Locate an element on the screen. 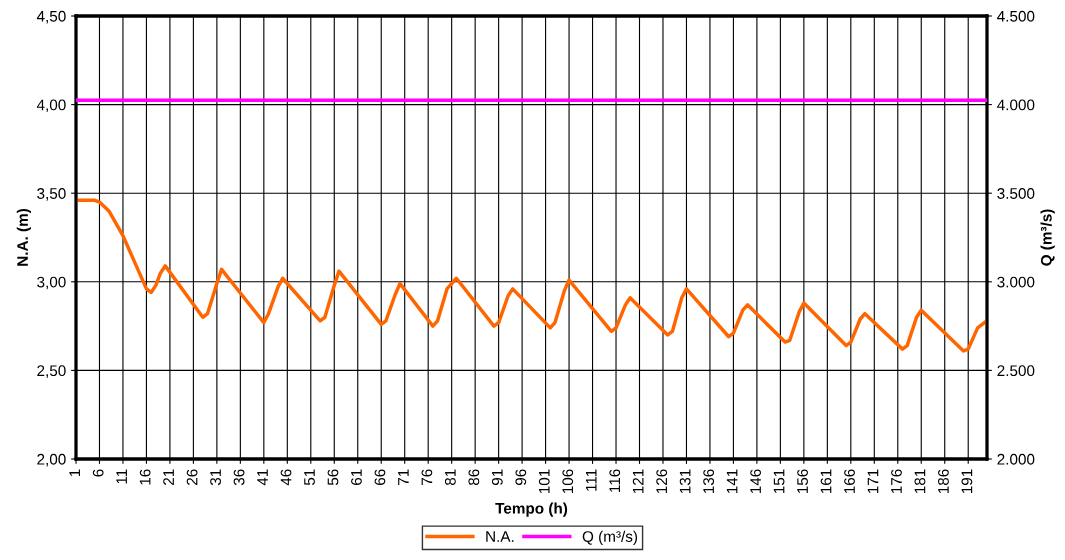 The width and height of the screenshot is (1065, 560). y2-tick-label: 2.000 is located at coordinates (1016, 459).